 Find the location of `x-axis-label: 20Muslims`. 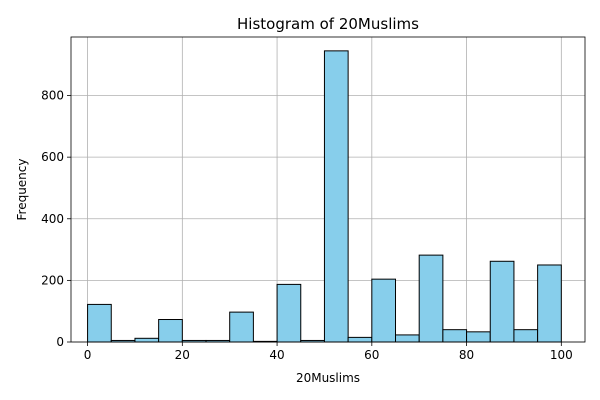

x-axis-label: 20Muslims is located at coordinates (328, 378).